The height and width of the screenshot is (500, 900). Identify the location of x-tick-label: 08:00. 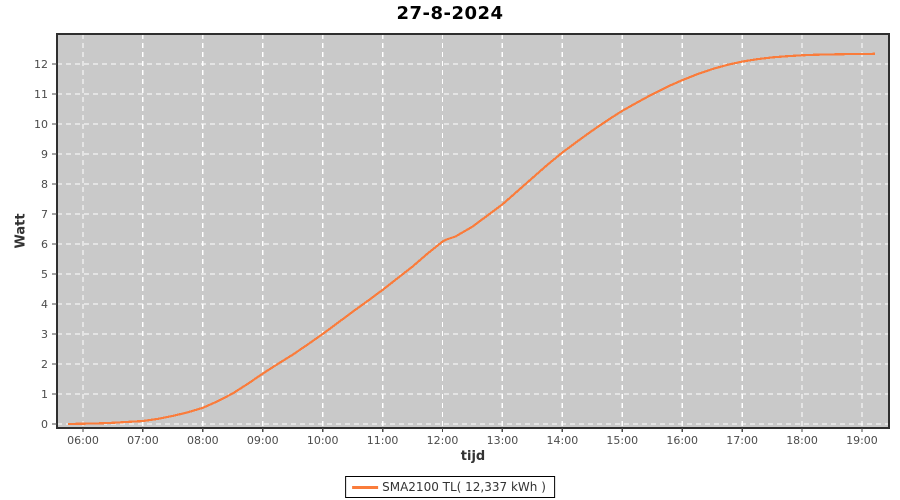
(203, 440).